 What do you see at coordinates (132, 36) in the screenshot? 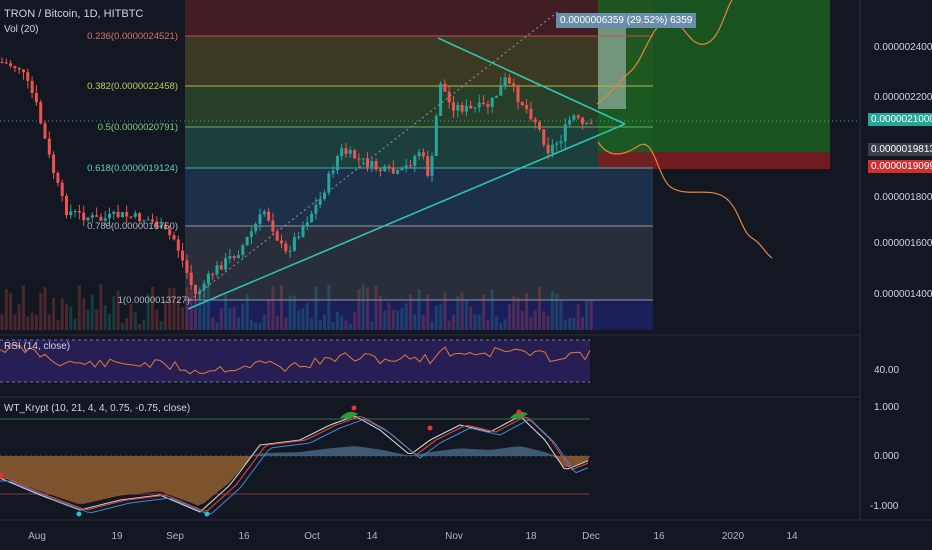
I see `fib-label-0236: 0.236(0.0000024521)` at bounding box center [132, 36].